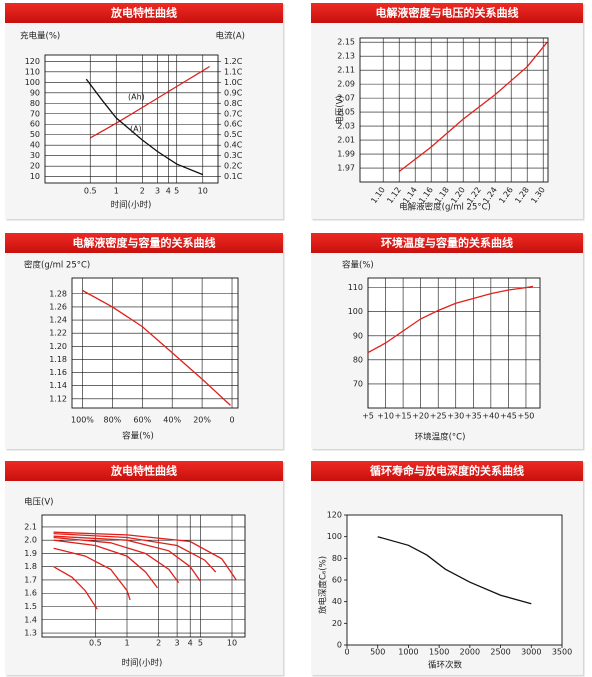  What do you see at coordinates (202, 420) in the screenshot?
I see `x-tick-label: 20%` at bounding box center [202, 420].